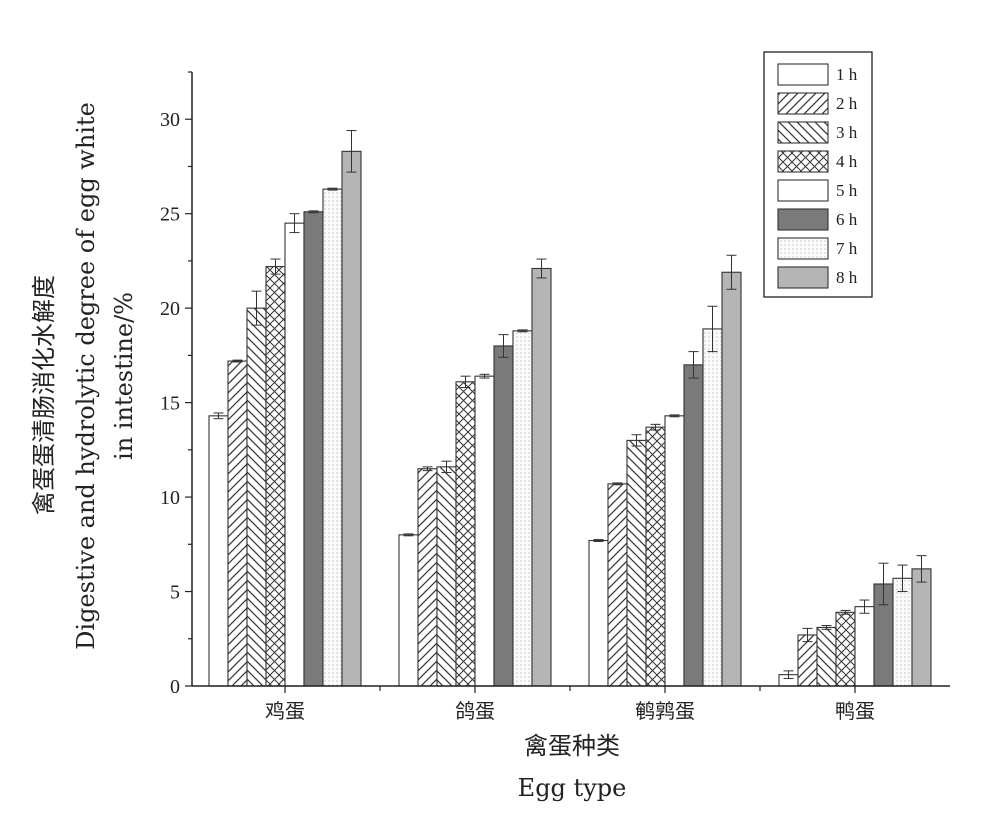 This screenshot has width=993, height=819. I want to click on y-tick-label: 30, so click(170, 120).